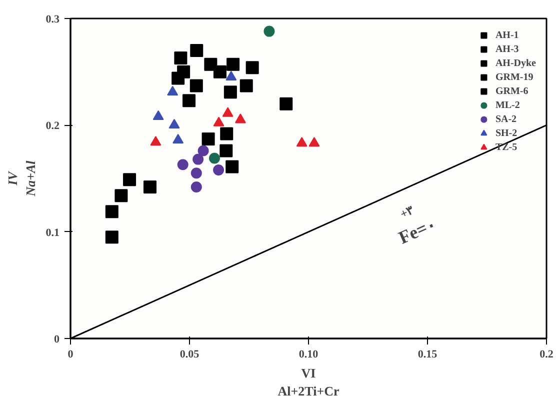  Describe the element at coordinates (547, 354) in the screenshot. I see `x-tick-label: 0.2` at that location.